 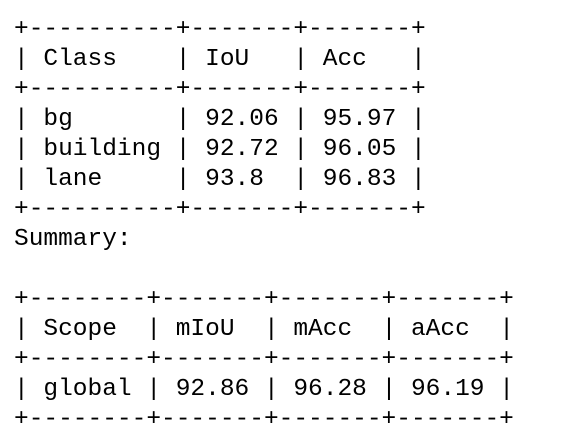 What do you see at coordinates (234, 179) in the screenshot?
I see `cell: 93.8` at bounding box center [234, 179].